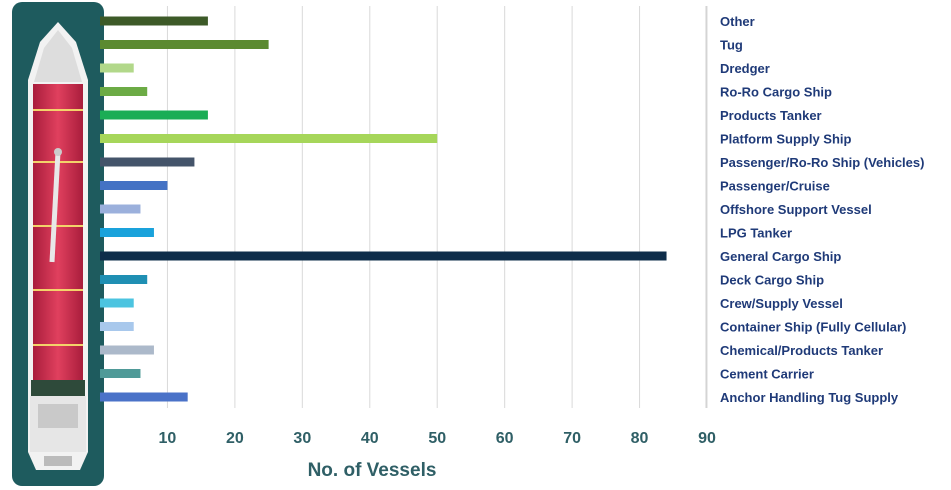 Image resolution: width=951 pixels, height=490 pixels. What do you see at coordinates (772, 280) in the screenshot?
I see `category-label: Deck Cargo Ship` at bounding box center [772, 280].